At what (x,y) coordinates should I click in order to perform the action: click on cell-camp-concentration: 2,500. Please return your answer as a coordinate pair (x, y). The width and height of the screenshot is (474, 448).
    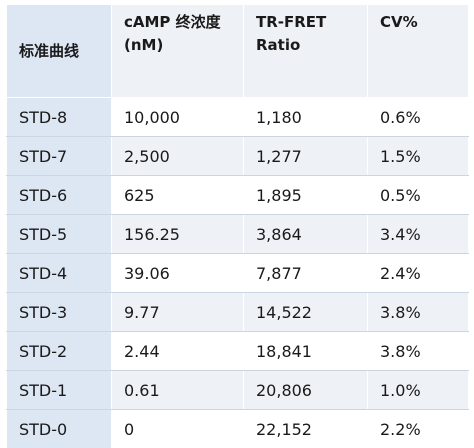
    Looking at the image, I should click on (178, 156).